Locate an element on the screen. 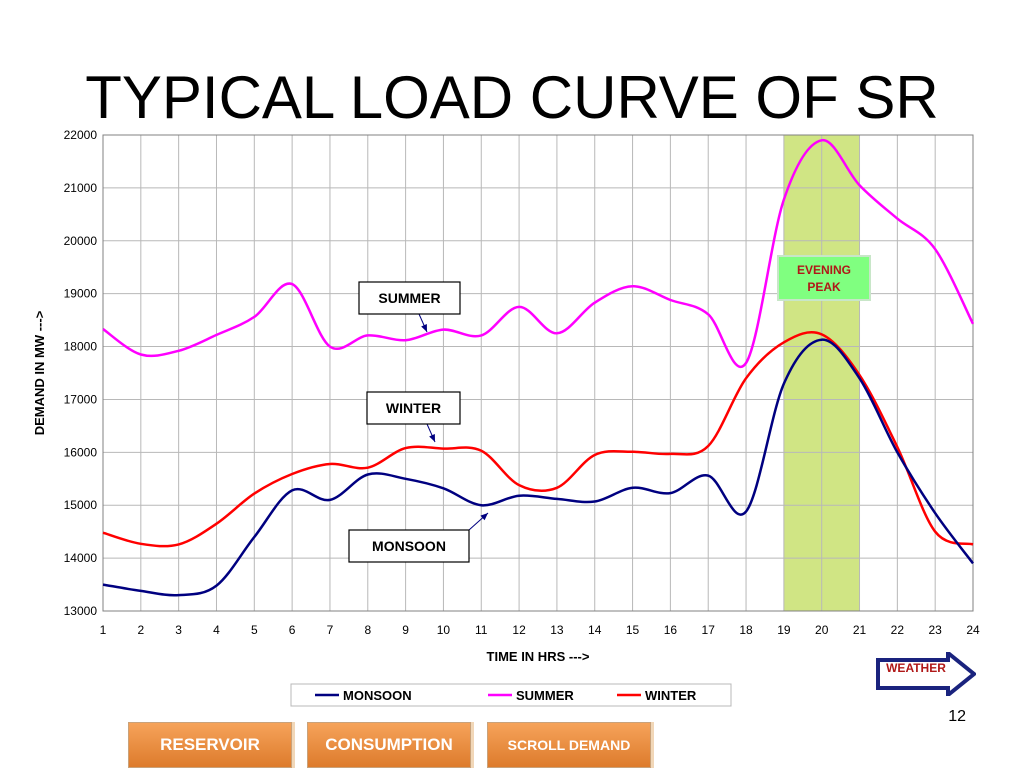 The image size is (1024, 768). x-tick-label: 21 is located at coordinates (860, 630).